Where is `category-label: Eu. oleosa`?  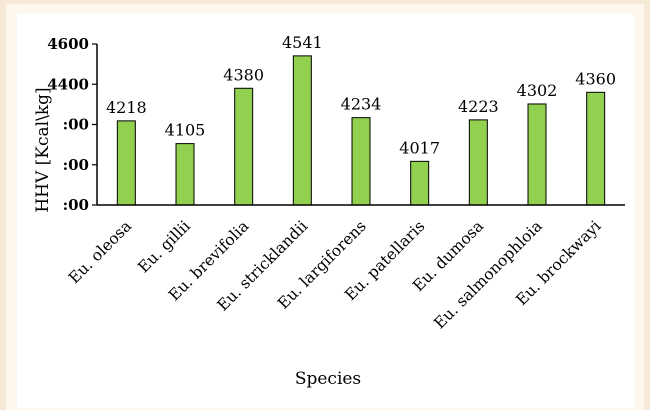 category-label: Eu. oleosa is located at coordinates (100, 252).